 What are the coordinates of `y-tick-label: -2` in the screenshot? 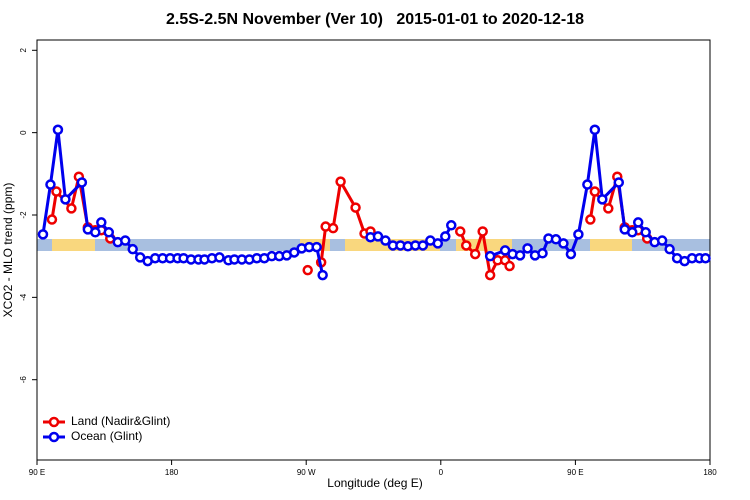 It's located at (23, 215).